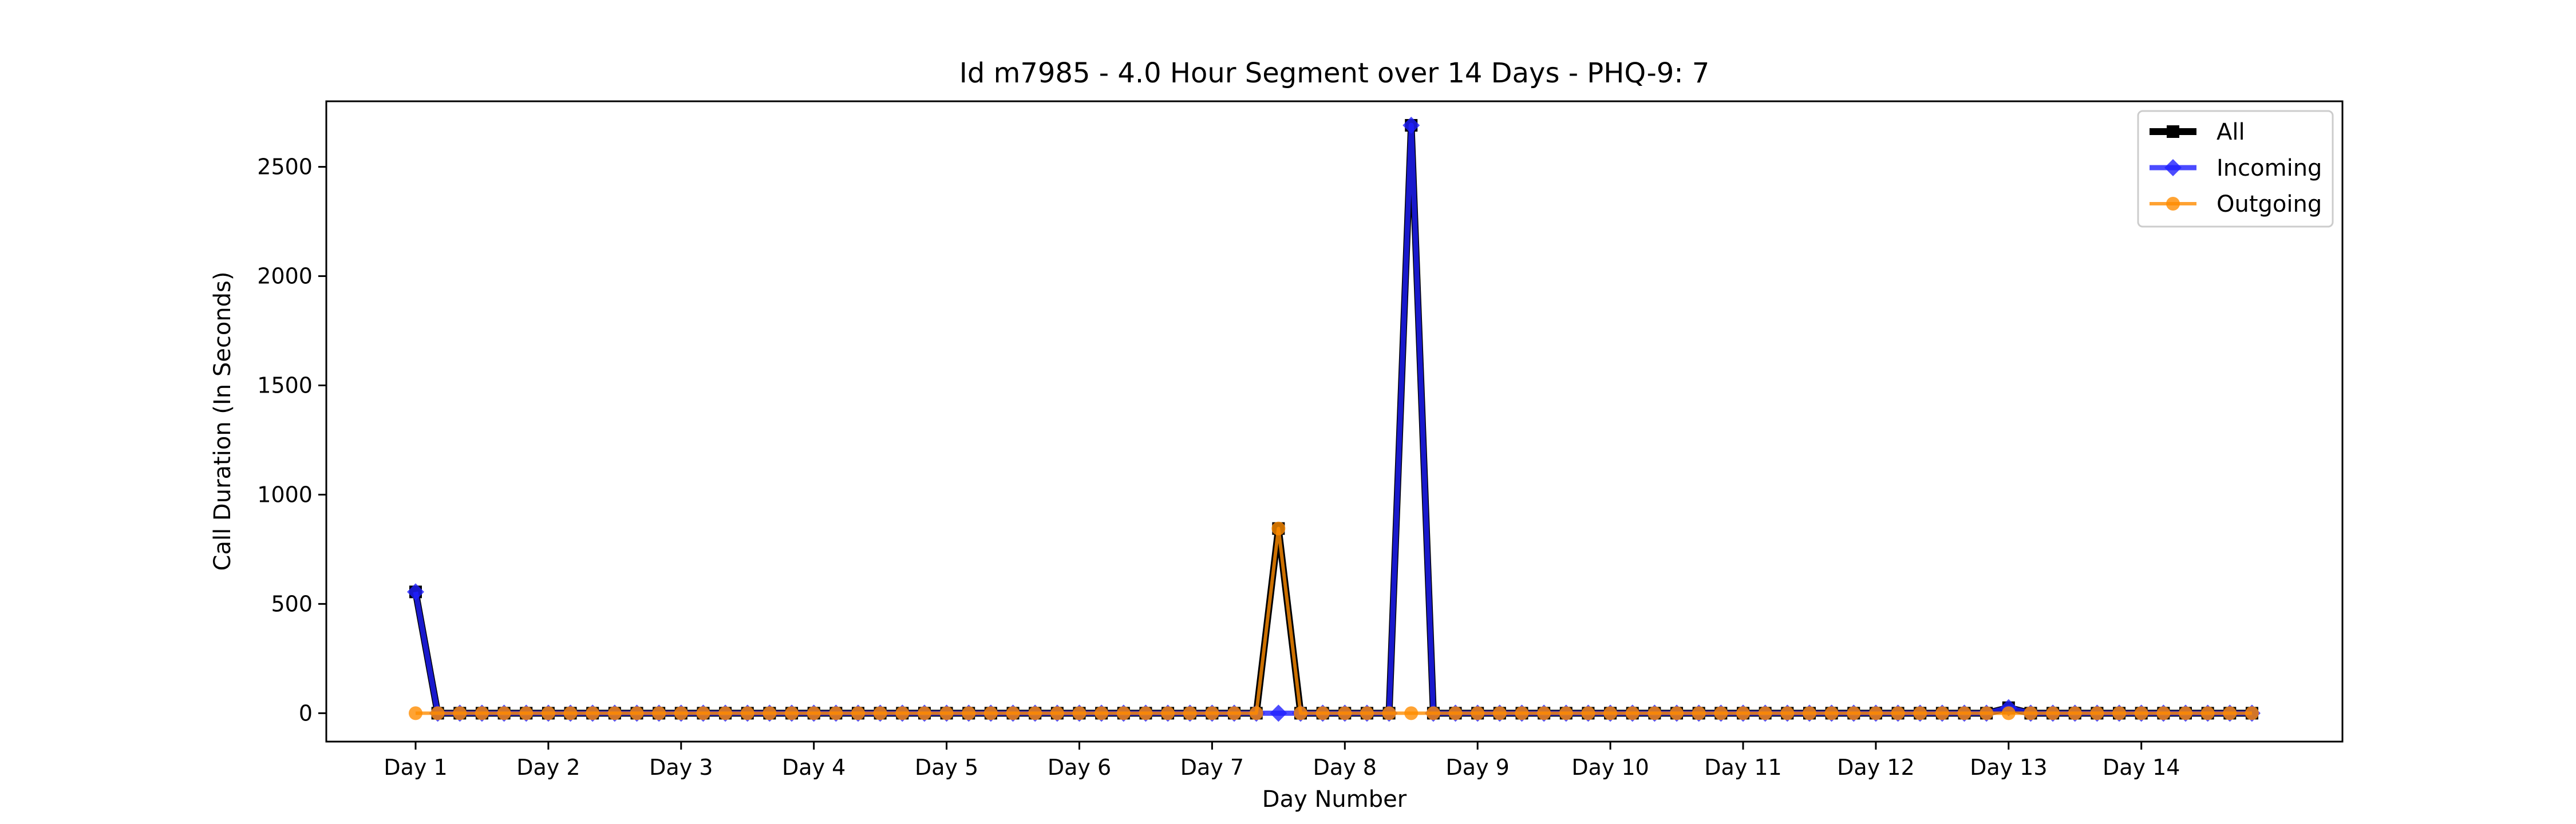 The image size is (2576, 824). What do you see at coordinates (285, 167) in the screenshot?
I see `y-tick-label: 2500` at bounding box center [285, 167].